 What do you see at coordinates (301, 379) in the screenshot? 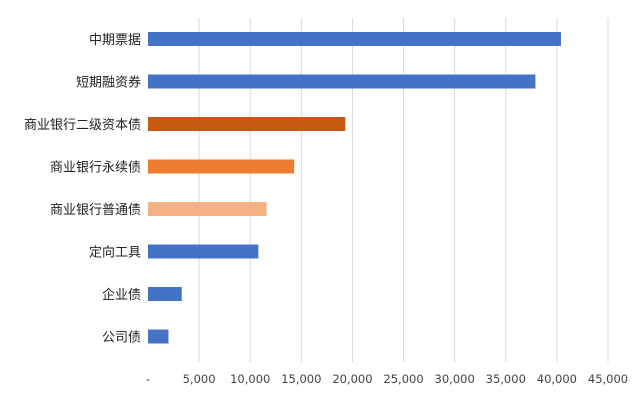
I see `x-tick-label: 15,000` at bounding box center [301, 379].